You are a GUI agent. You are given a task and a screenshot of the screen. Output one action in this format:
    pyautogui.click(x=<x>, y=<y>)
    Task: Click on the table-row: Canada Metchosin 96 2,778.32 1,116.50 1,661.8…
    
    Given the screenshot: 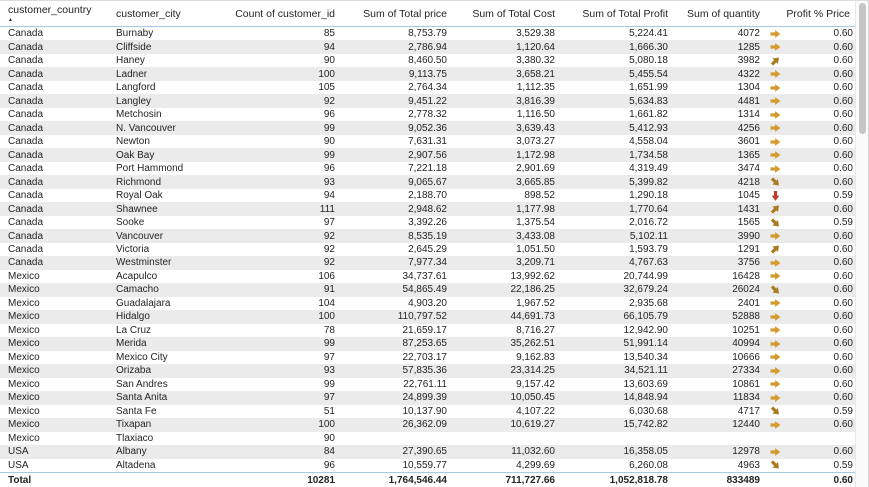 What is the action you would take?
    pyautogui.click(x=427, y=114)
    